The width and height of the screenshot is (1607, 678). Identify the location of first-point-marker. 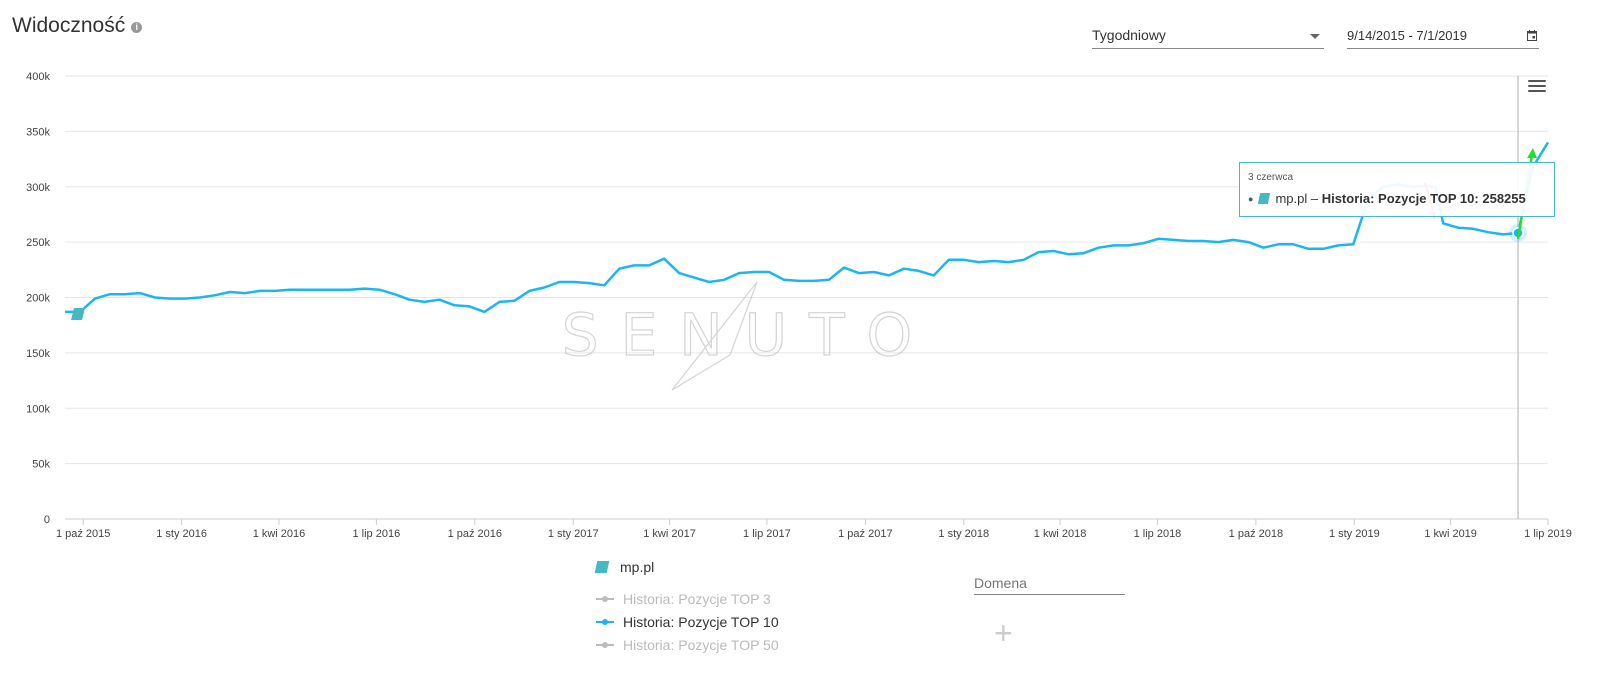
(78, 314).